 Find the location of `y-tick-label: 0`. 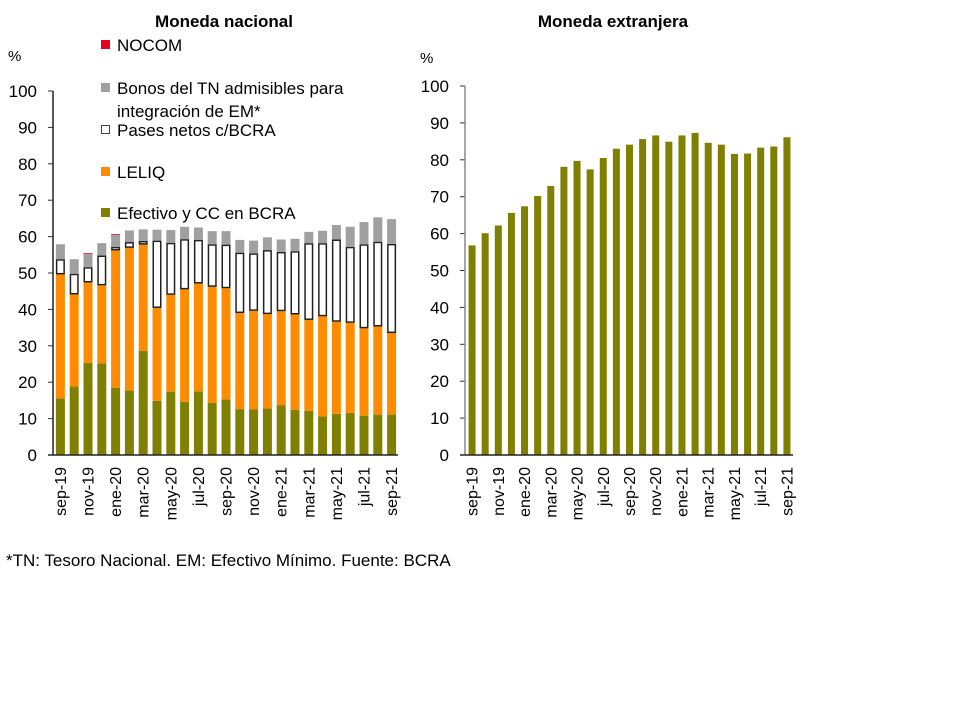

y-tick-label: 0 is located at coordinates (444, 455).